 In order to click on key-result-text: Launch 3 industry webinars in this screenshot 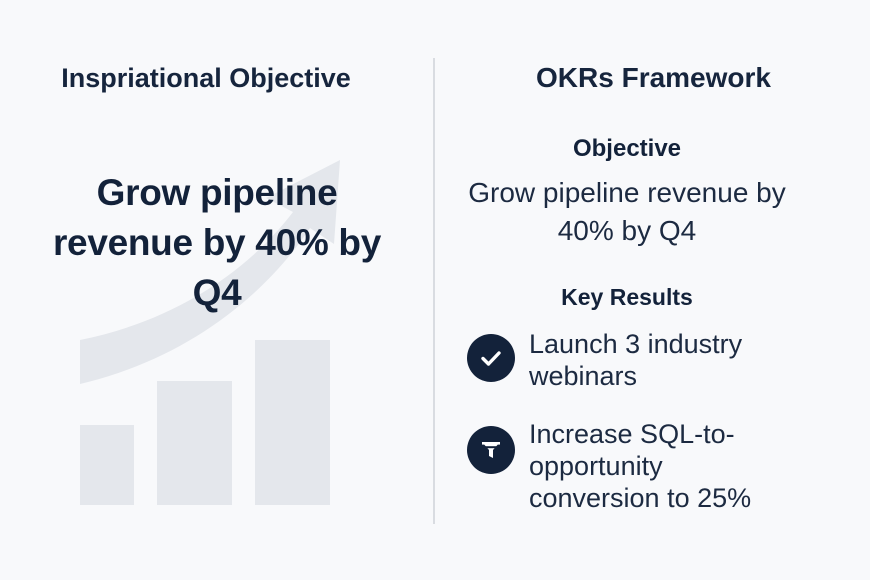, I will do `click(636, 360)`.